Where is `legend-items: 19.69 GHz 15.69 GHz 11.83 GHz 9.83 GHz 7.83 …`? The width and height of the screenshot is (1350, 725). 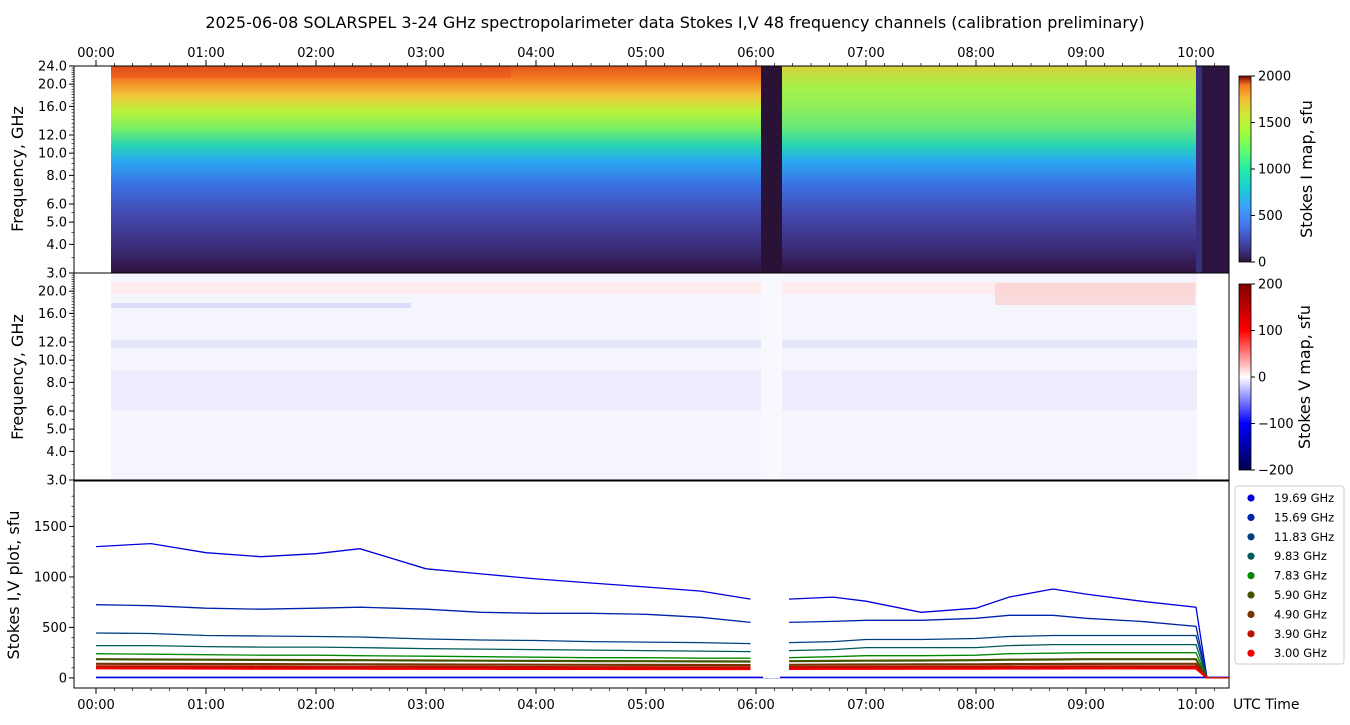
legend-items: 19.69 GHz 15.69 GHz 11.83 GHz 9.83 GHz 7.83 … is located at coordinates (1290, 575).